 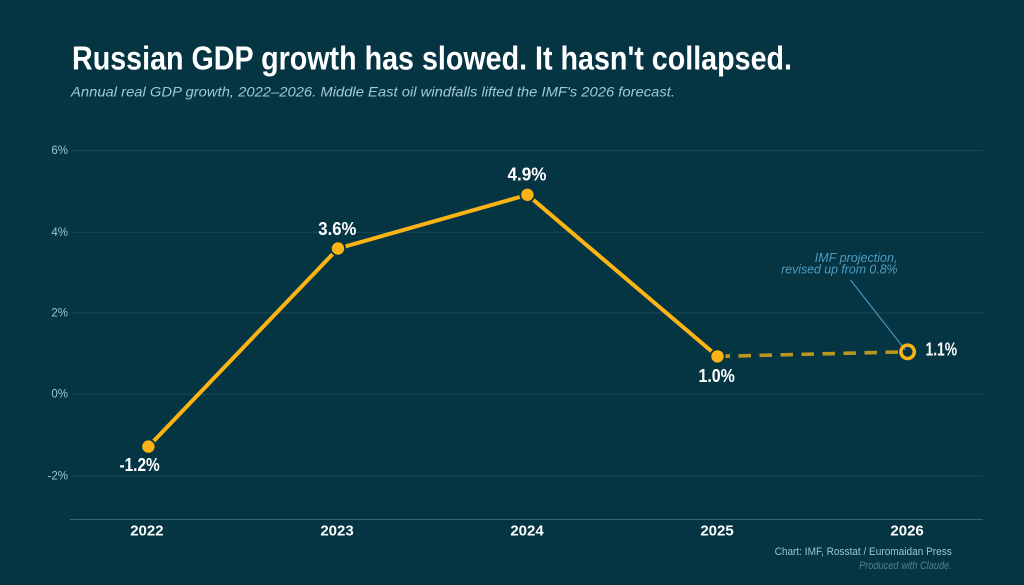 What do you see at coordinates (337, 228) in the screenshot?
I see `svg-text: 3.6%` at bounding box center [337, 228].